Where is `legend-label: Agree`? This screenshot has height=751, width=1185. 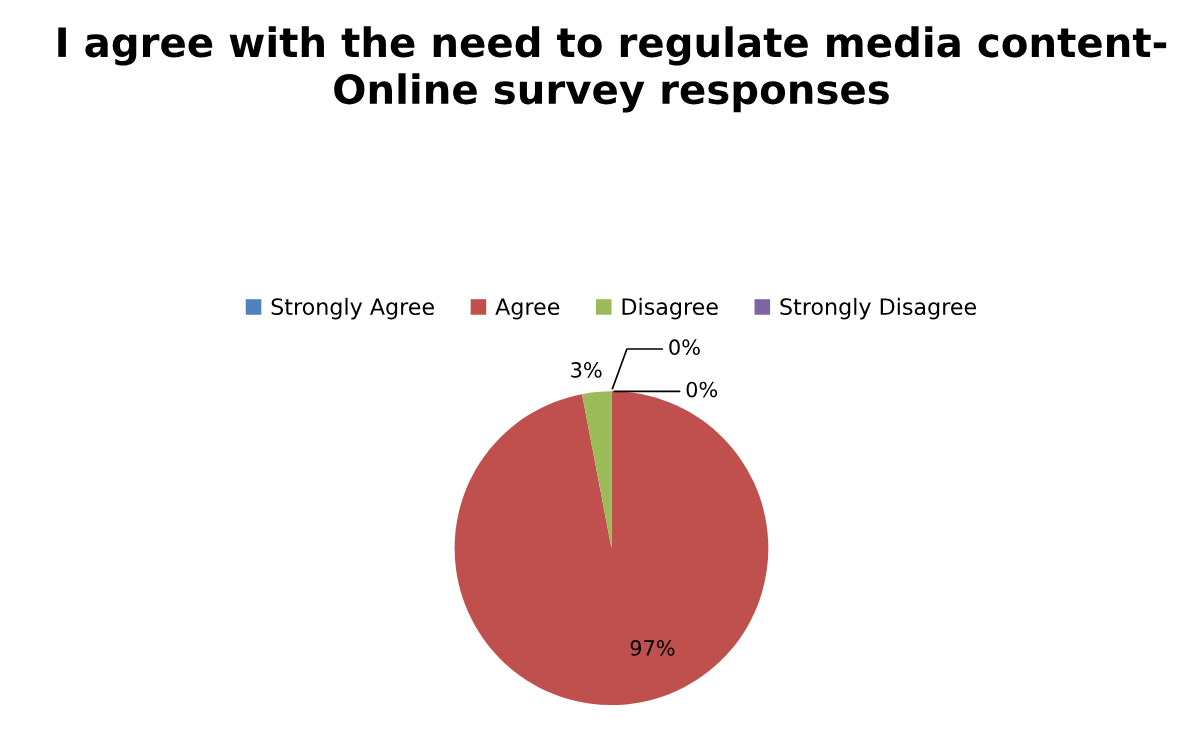 legend-label: Agree is located at coordinates (527, 309).